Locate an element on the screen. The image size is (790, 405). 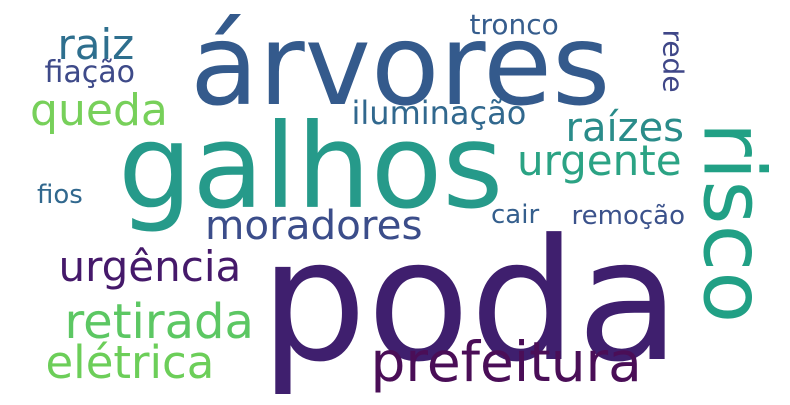
word-remocao: remoção is located at coordinates (628, 216).